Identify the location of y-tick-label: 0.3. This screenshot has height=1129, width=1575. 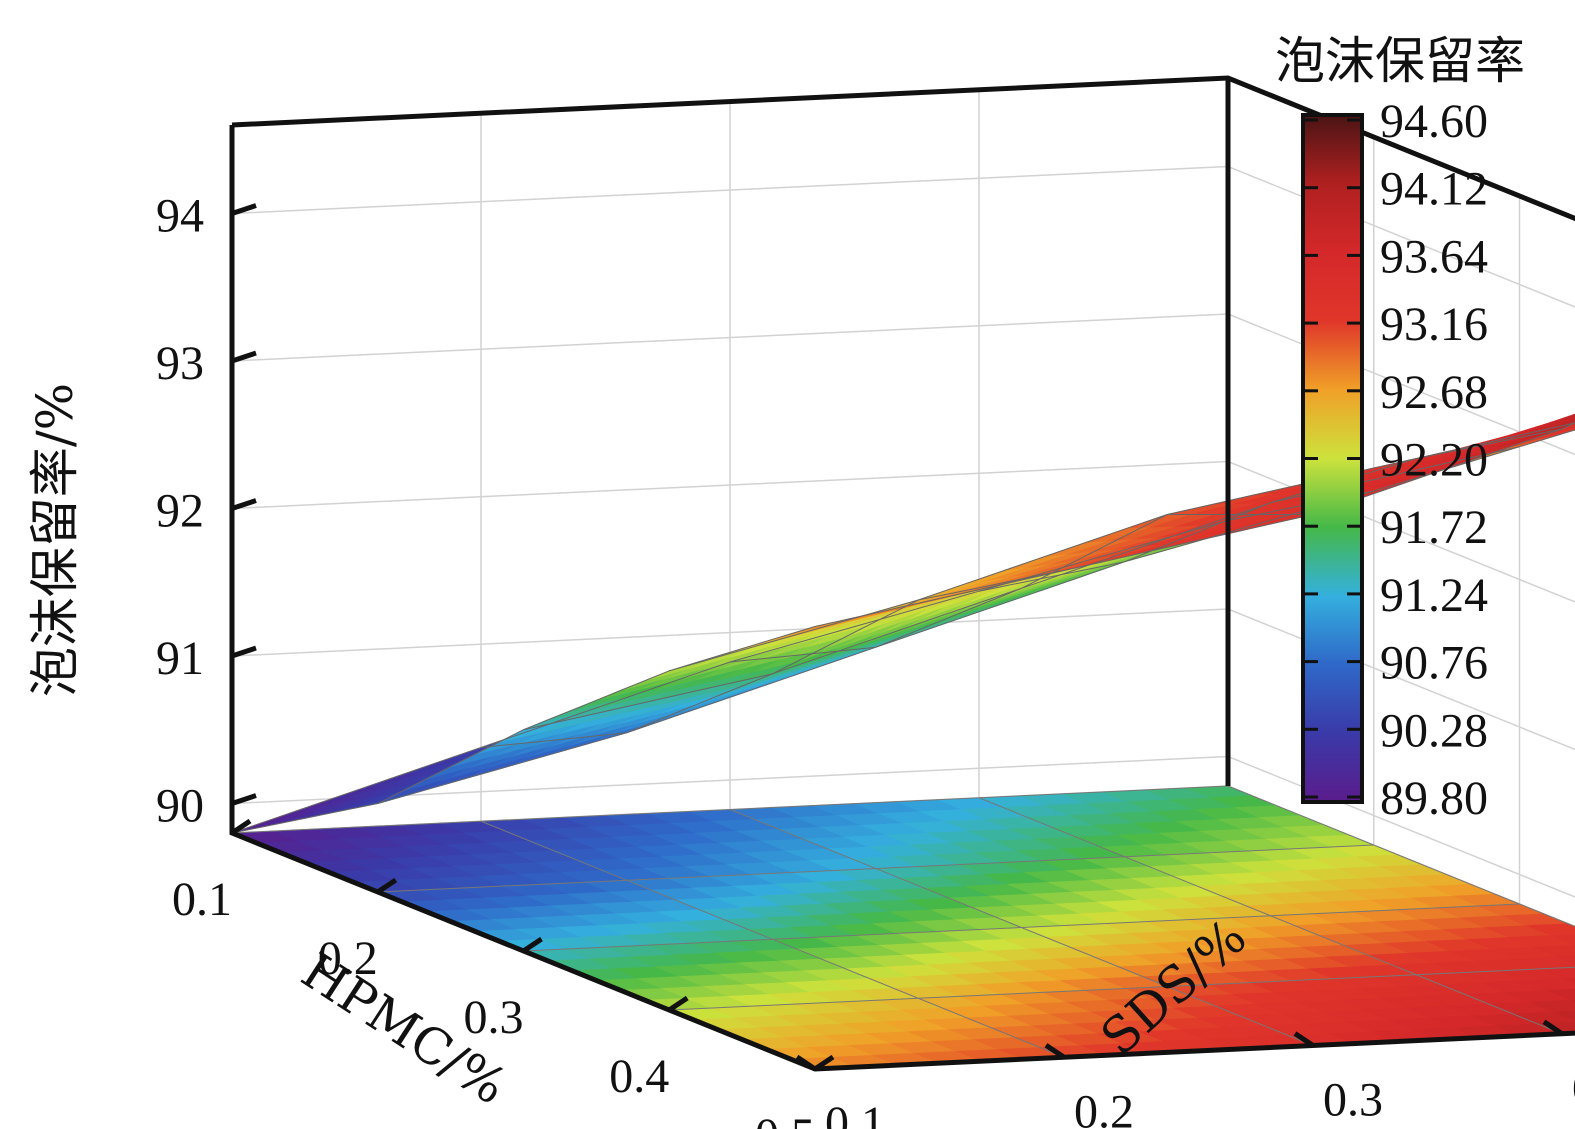
(1353, 1100).